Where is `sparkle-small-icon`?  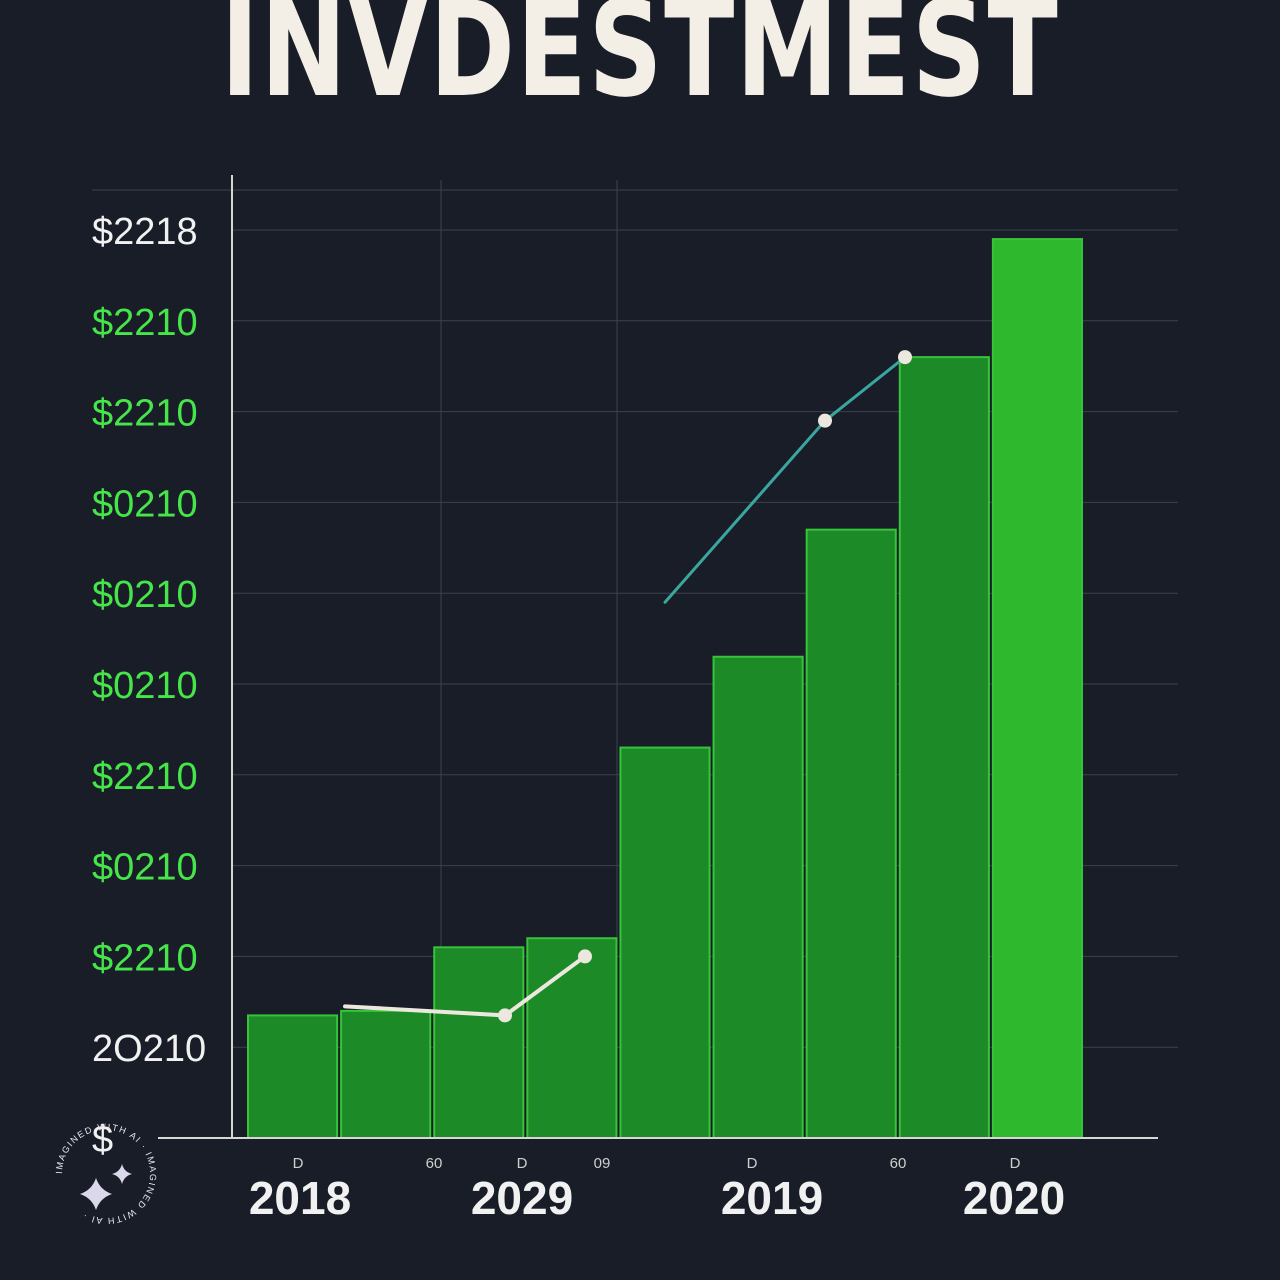 sparkle-small-icon is located at coordinates (122, 1174).